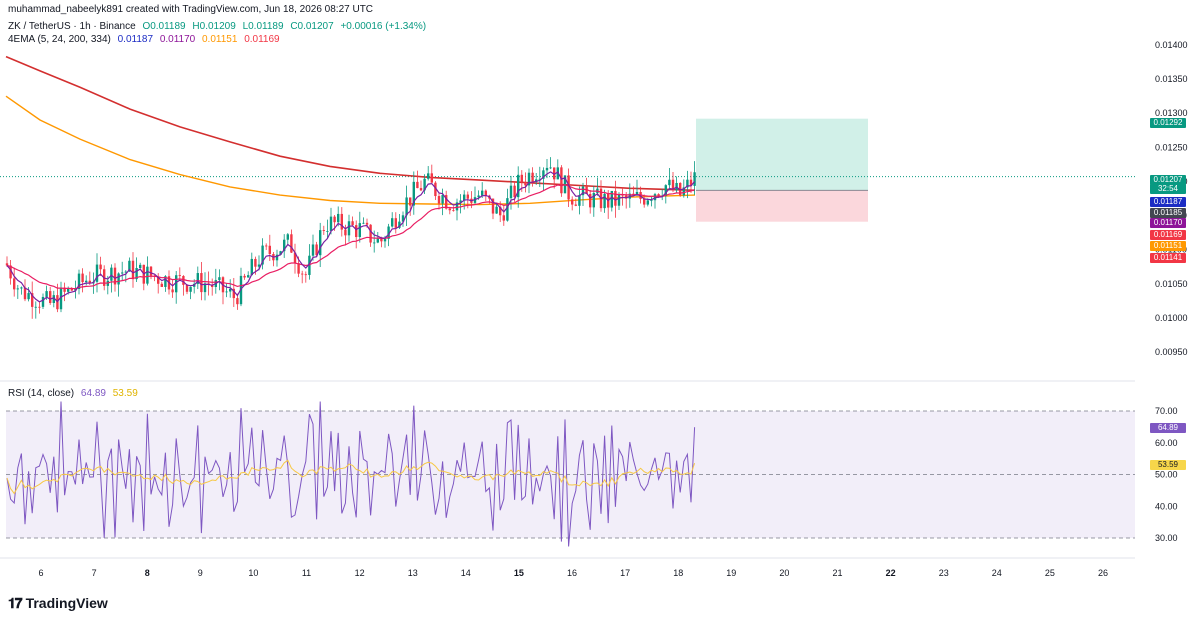  I want to click on ema-value-24: 0.01170, so click(177, 39).